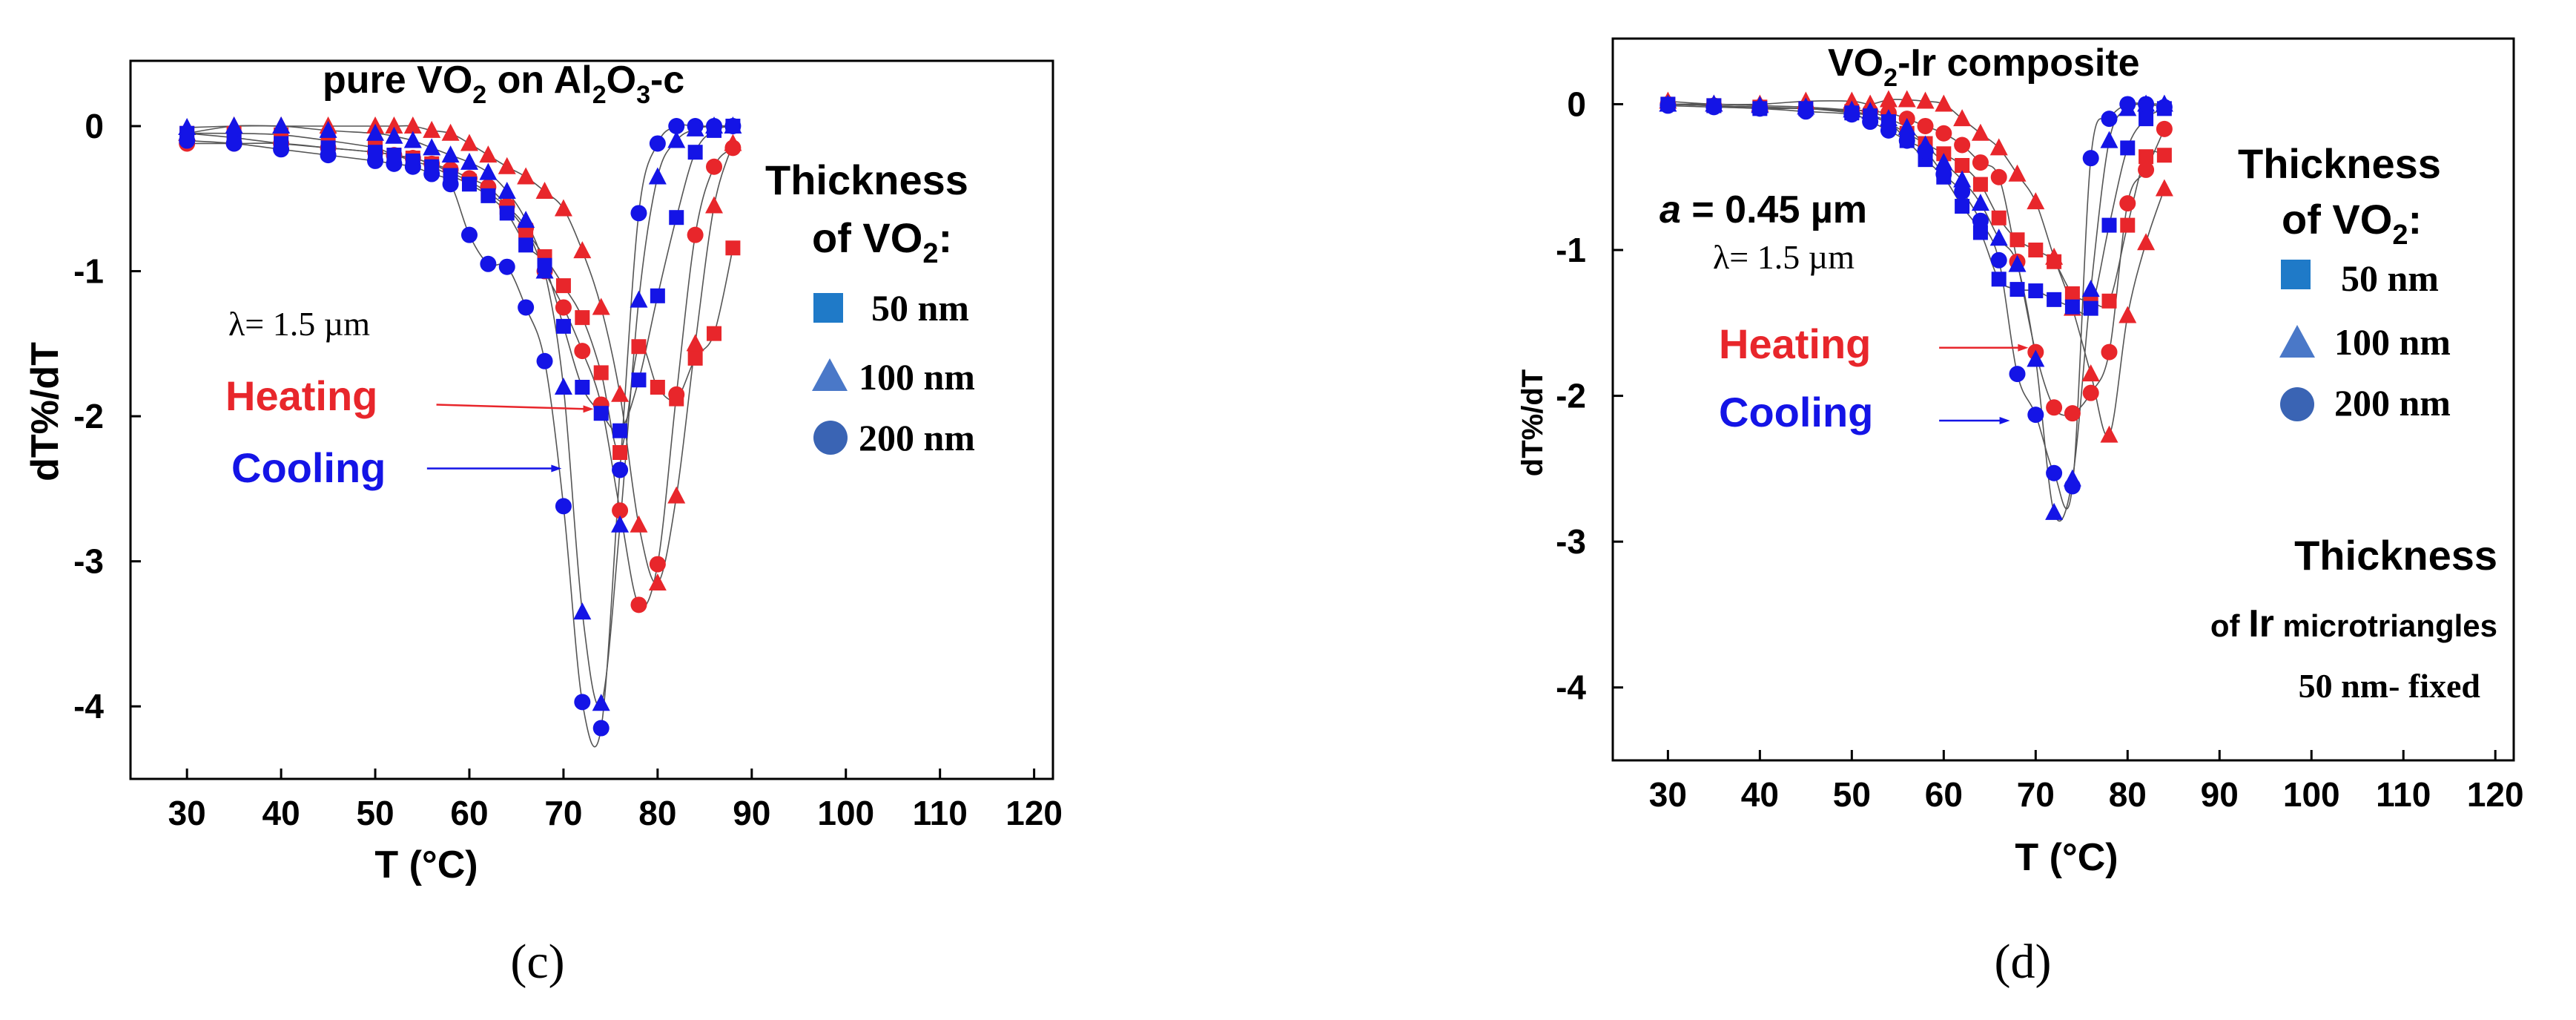 The height and width of the screenshot is (1020, 2576). What do you see at coordinates (930, 254) in the screenshot?
I see `legend-title-sub: 2` at bounding box center [930, 254].